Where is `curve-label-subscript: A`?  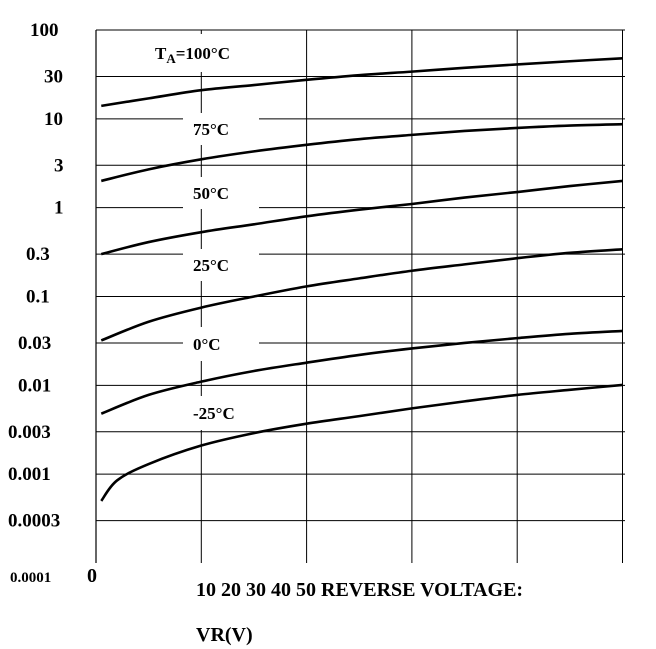
curve-label-subscript: A is located at coordinates (171, 58).